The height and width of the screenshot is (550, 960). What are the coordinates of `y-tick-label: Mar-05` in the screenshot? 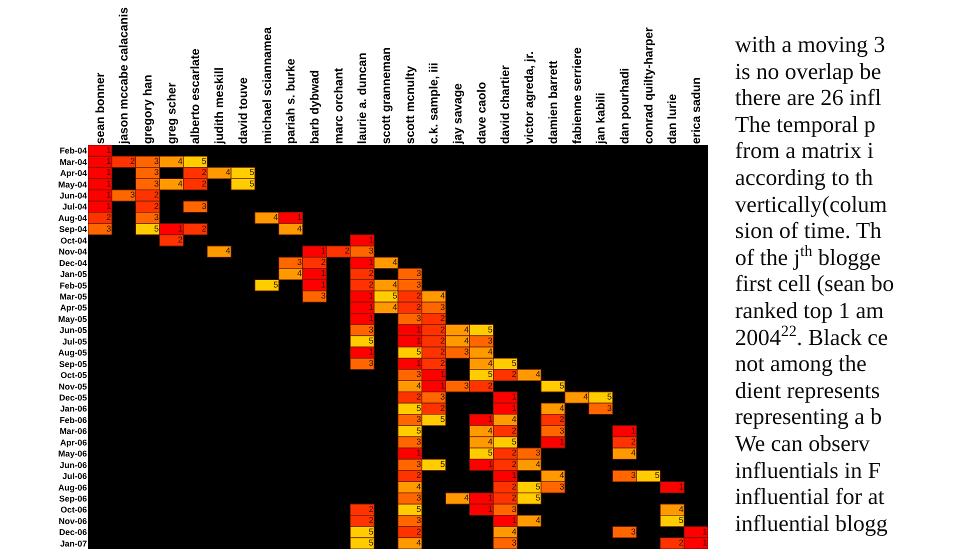 It's located at (74, 296).